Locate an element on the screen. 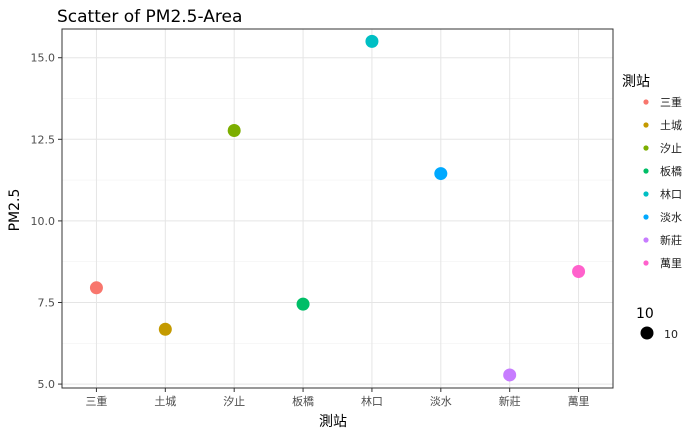  legend-label: 汐止 is located at coordinates (671, 148).